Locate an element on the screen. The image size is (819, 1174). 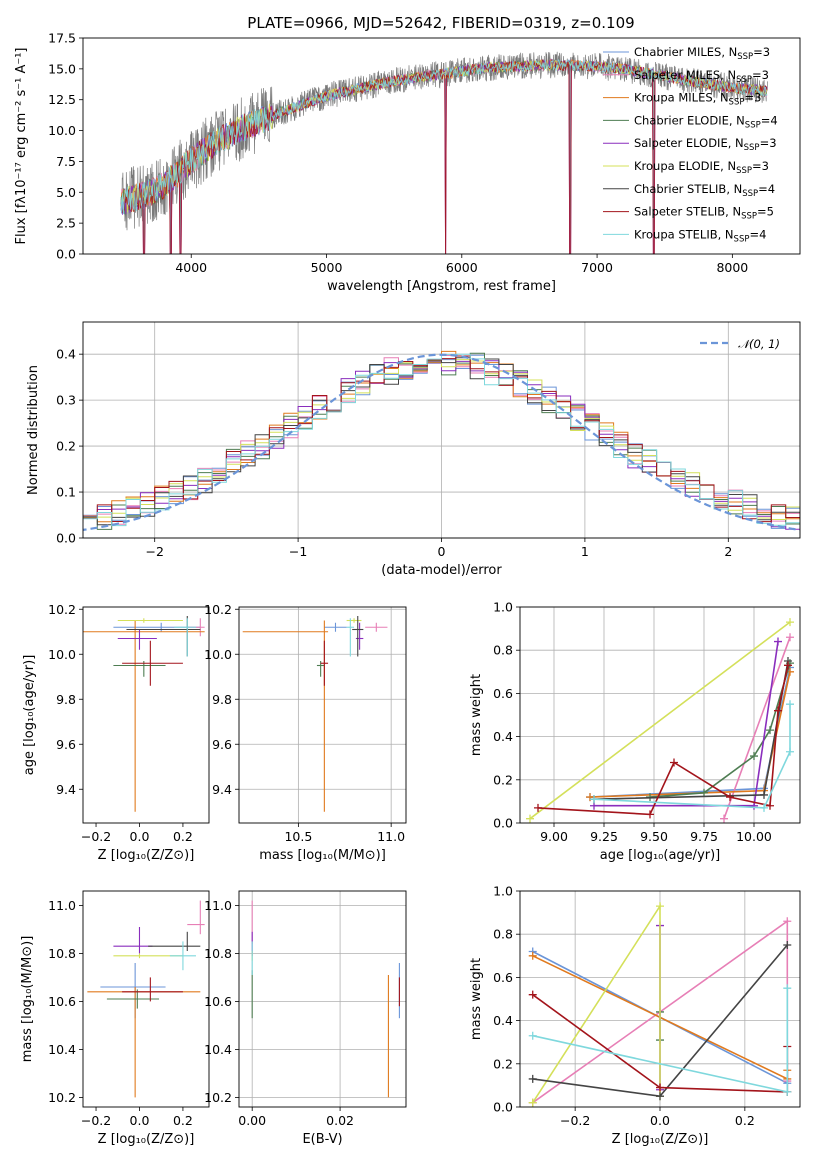
x-tick-label: 0.02 is located at coordinates (340, 1120).